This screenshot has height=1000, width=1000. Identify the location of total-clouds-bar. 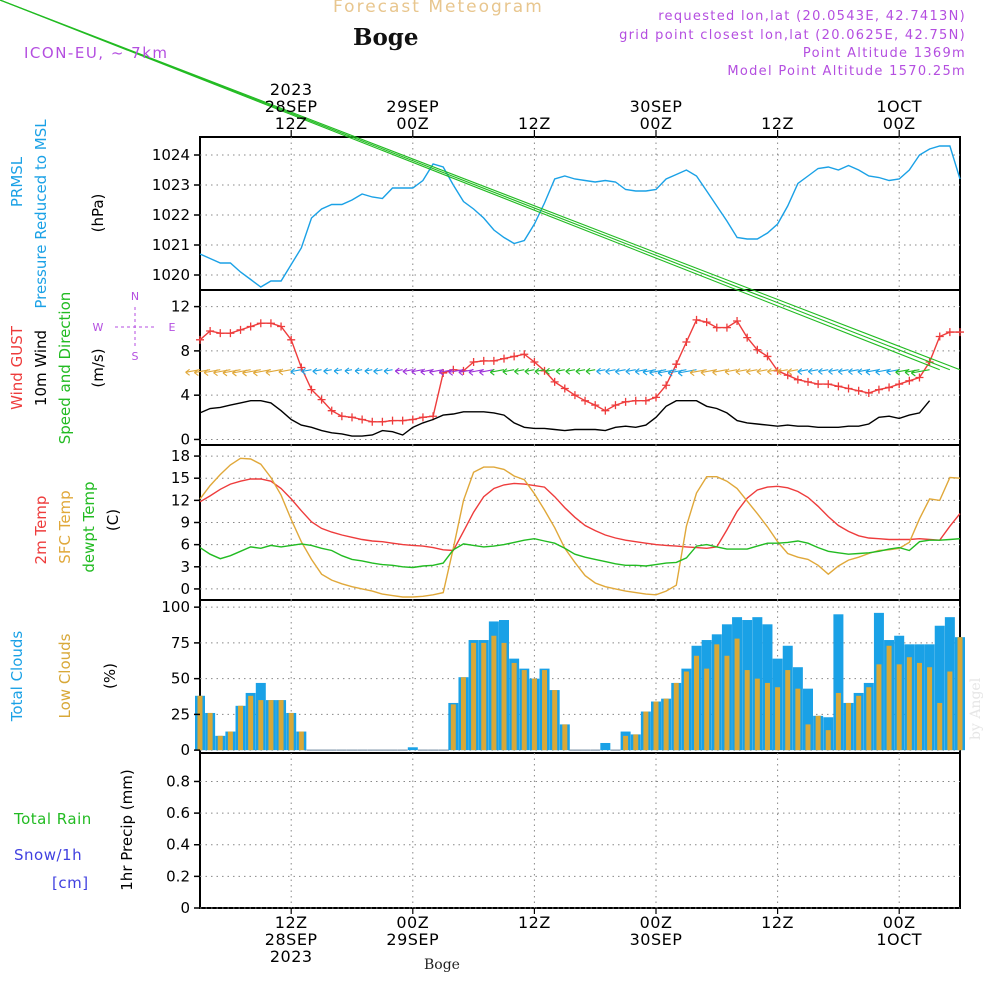
(838, 682).